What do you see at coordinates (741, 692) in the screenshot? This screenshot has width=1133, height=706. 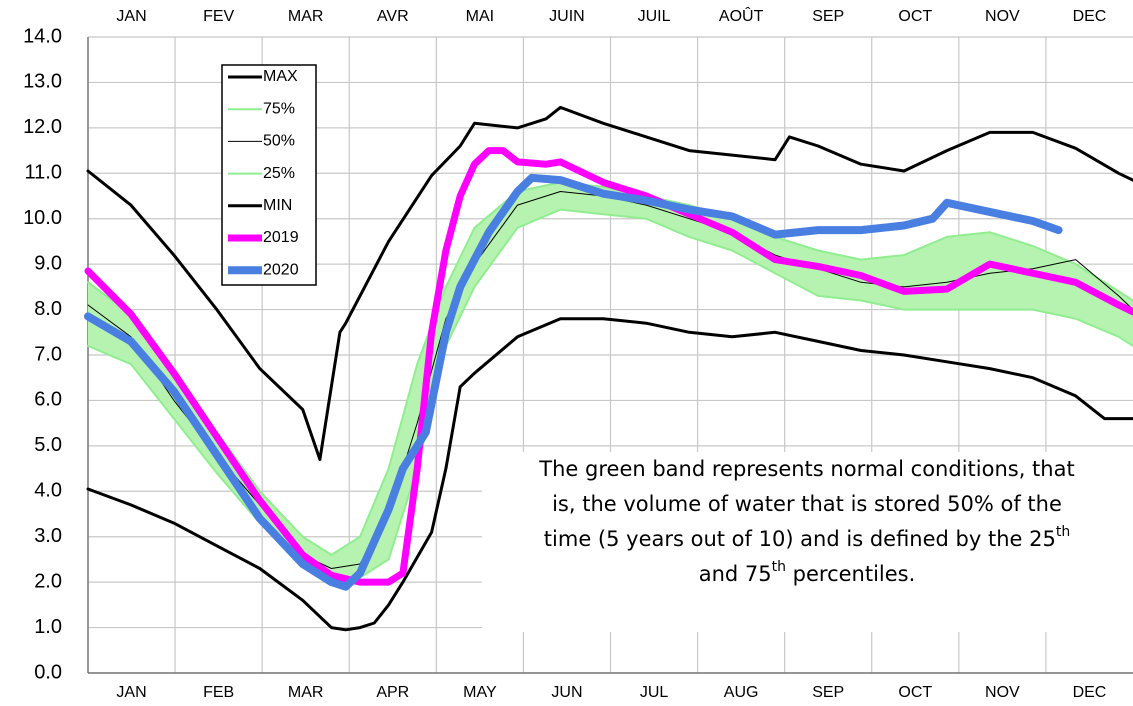 I see `x-tick-label: AUG` at bounding box center [741, 692].